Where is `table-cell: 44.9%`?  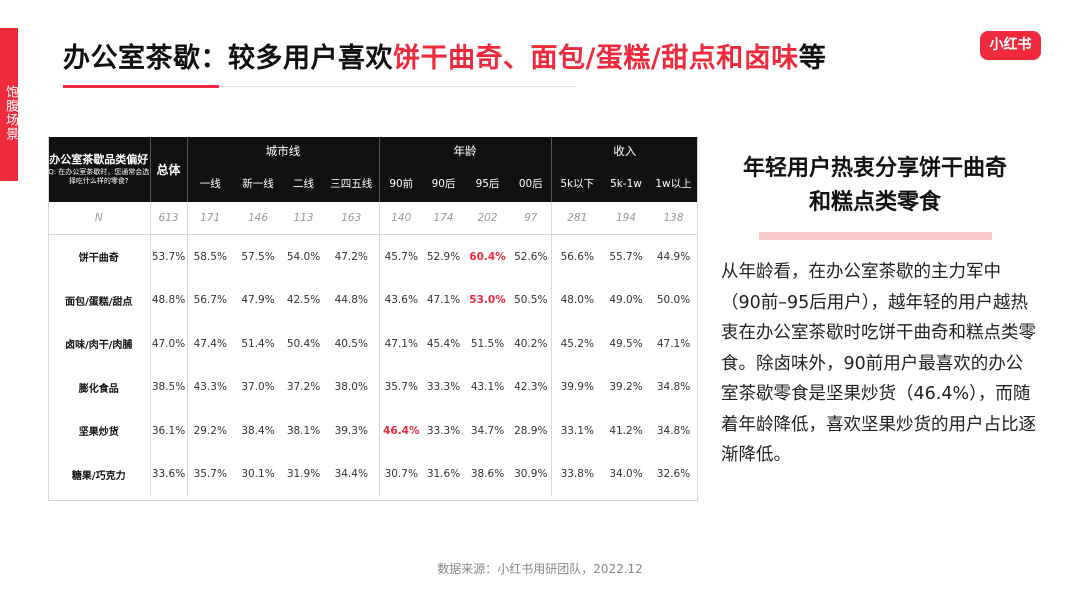 table-cell: 44.9% is located at coordinates (673, 256).